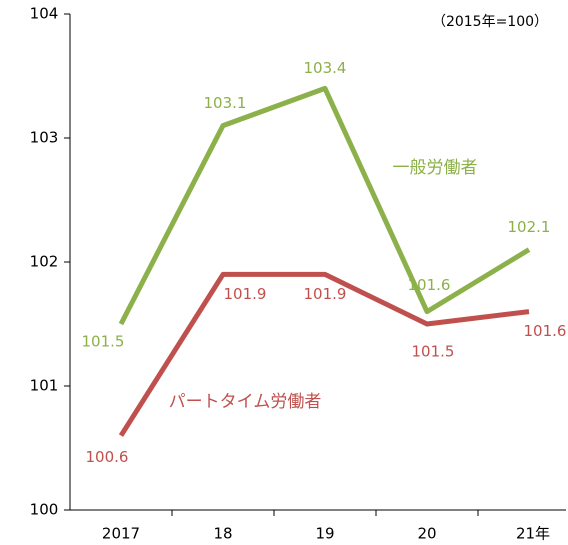 The height and width of the screenshot is (545, 568). Describe the element at coordinates (325, 68) in the screenshot. I see `data-label: 103.4` at that location.